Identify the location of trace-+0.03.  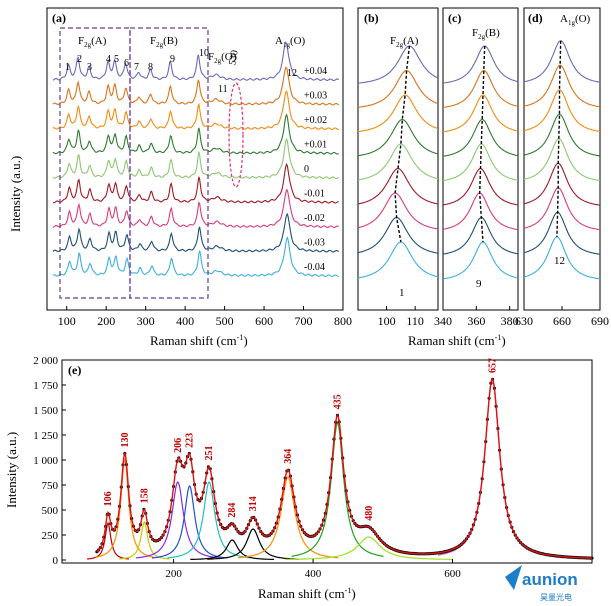
(196, 86).